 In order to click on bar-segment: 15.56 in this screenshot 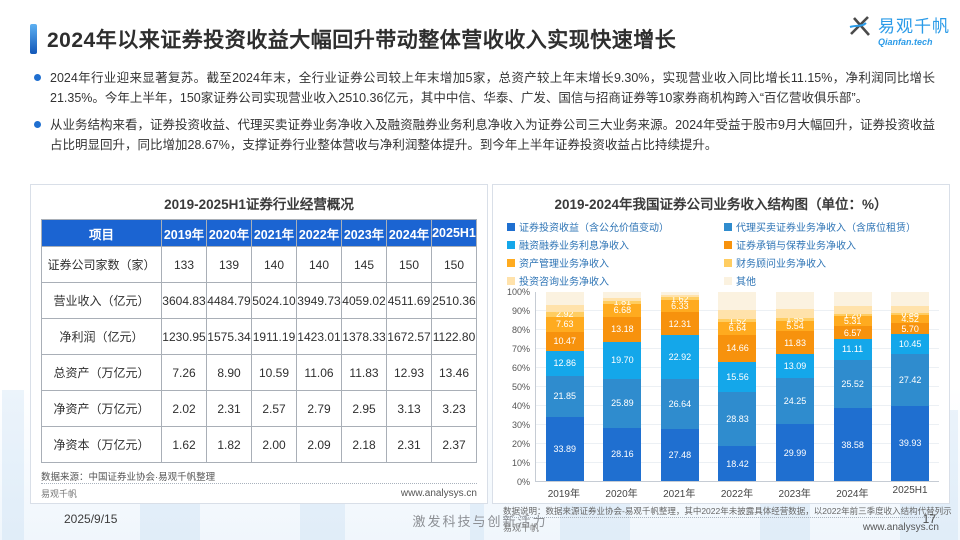, I will do `click(737, 377)`.